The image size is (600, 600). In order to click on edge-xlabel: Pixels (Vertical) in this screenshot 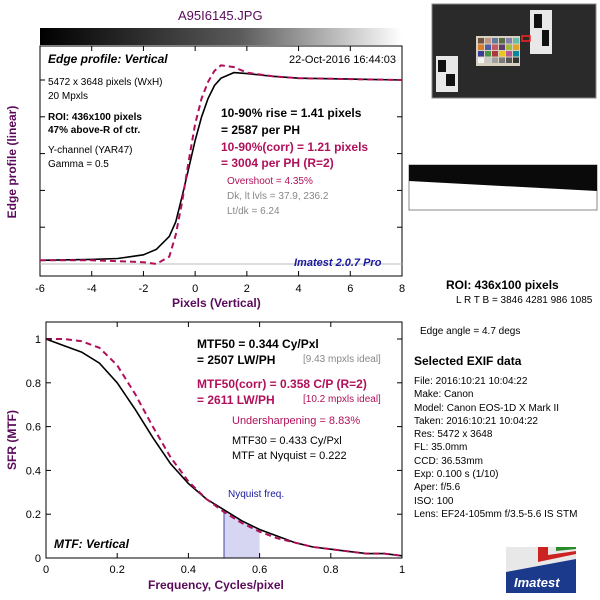, I will do `click(216, 303)`.